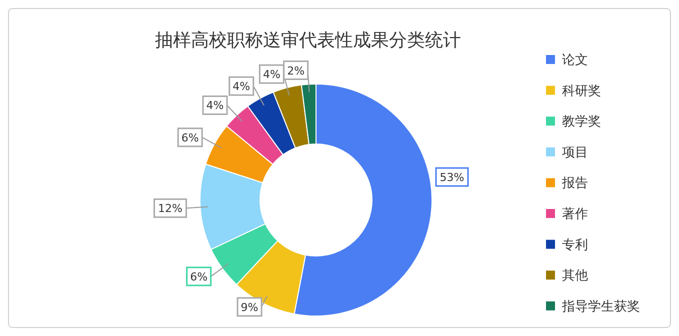  Describe the element at coordinates (575, 60) in the screenshot. I see `legend-label: 论文` at that location.